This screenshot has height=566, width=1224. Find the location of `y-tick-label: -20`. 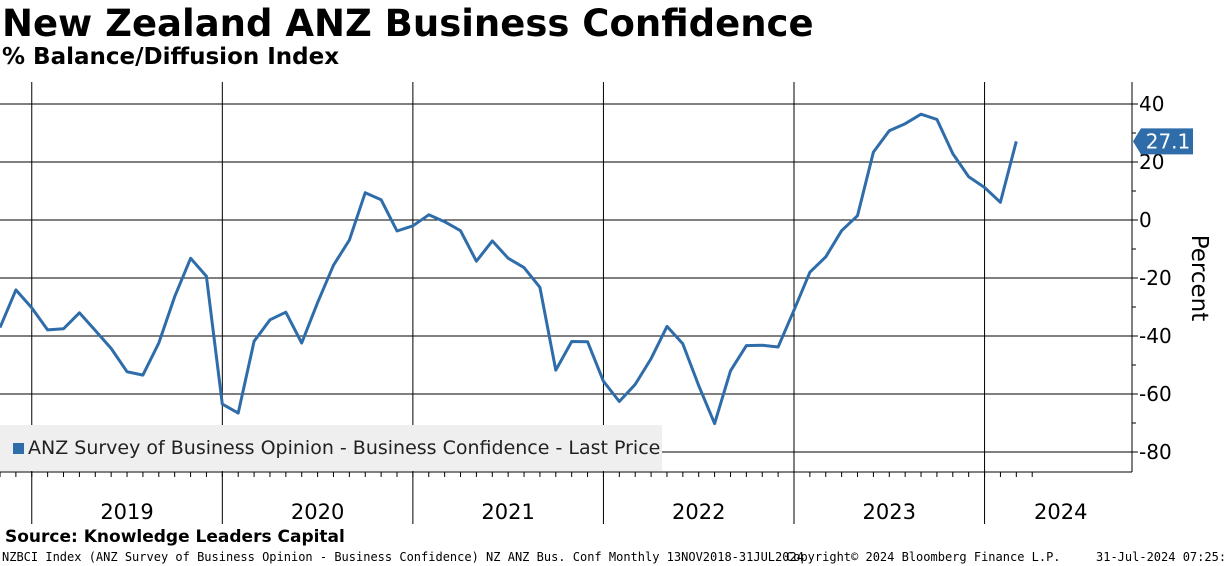

y-tick-label: -20 is located at coordinates (1155, 278).